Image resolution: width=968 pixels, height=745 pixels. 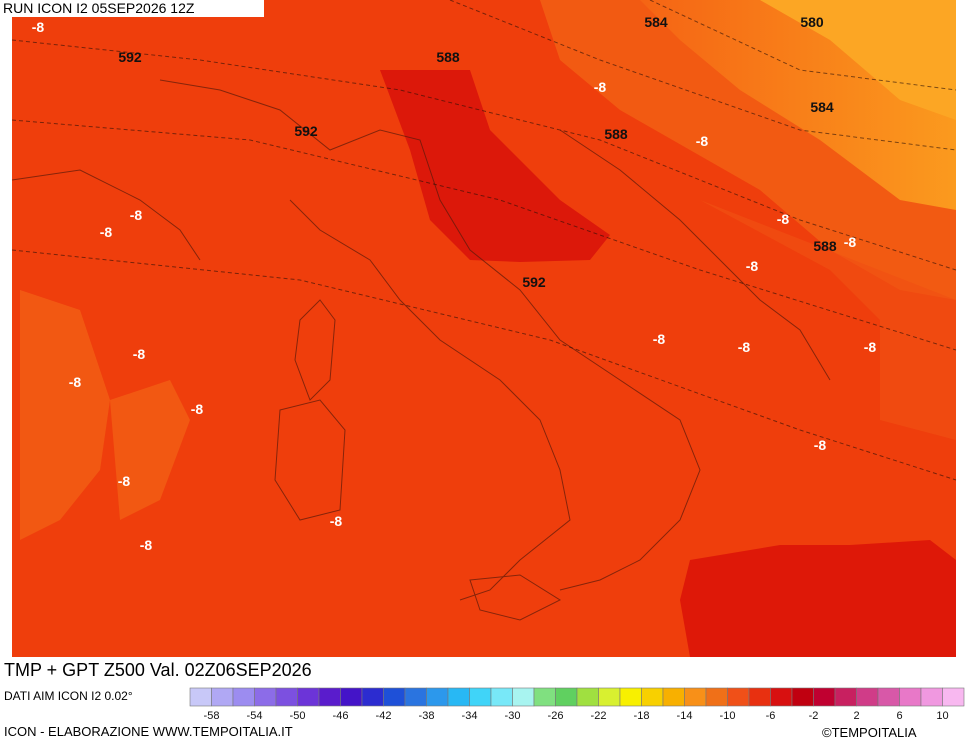 I want to click on colorbar-tick-label: -2, so click(x=814, y=716).